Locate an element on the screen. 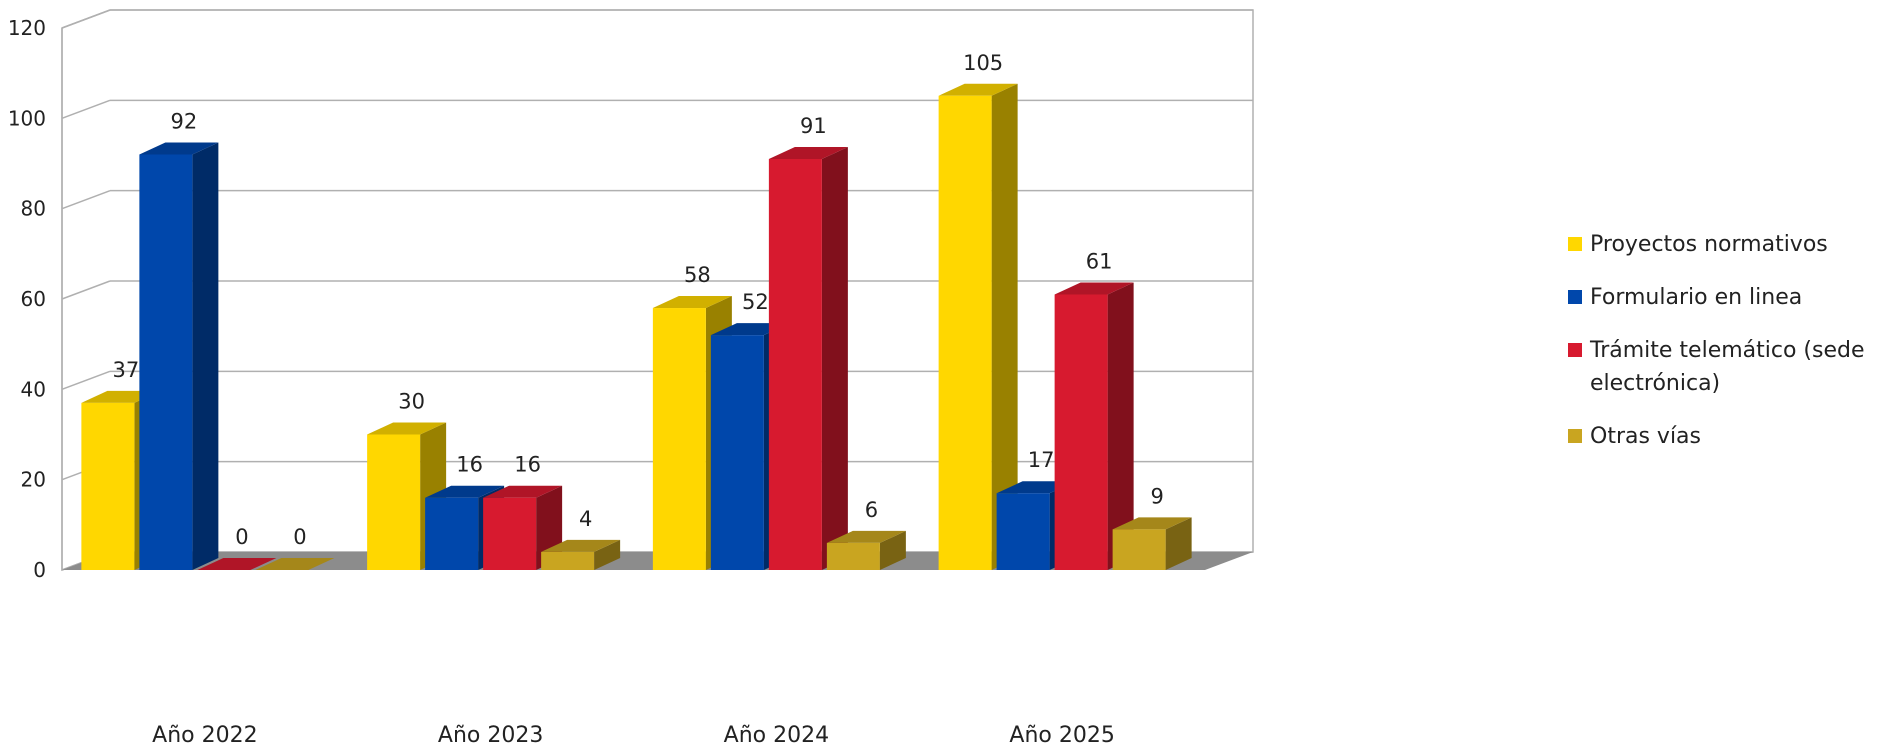 The width and height of the screenshot is (1901, 747). data-label: 30 is located at coordinates (411, 402).